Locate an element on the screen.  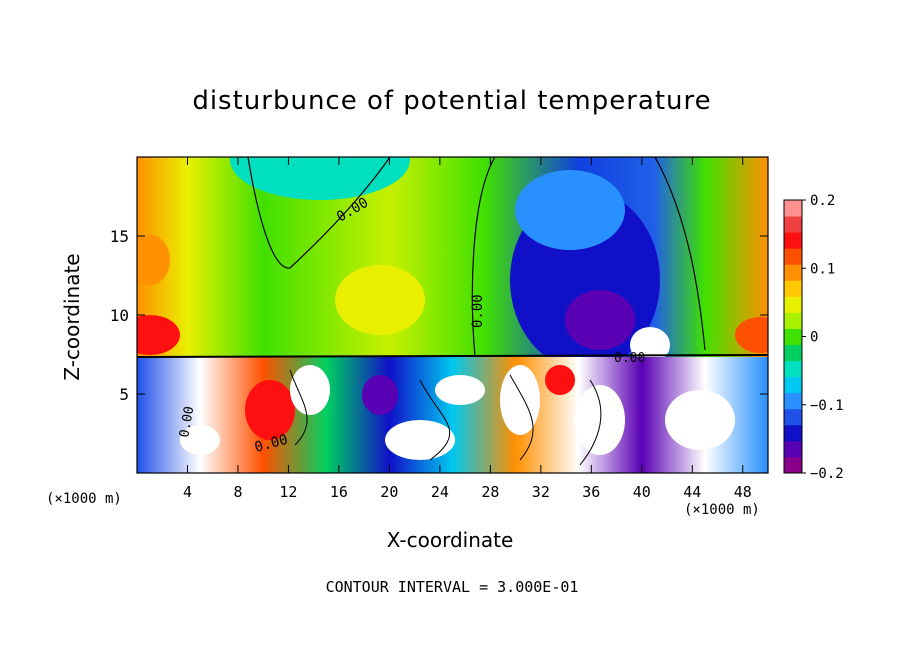
y-tick-label: 5 is located at coordinates (124, 394).